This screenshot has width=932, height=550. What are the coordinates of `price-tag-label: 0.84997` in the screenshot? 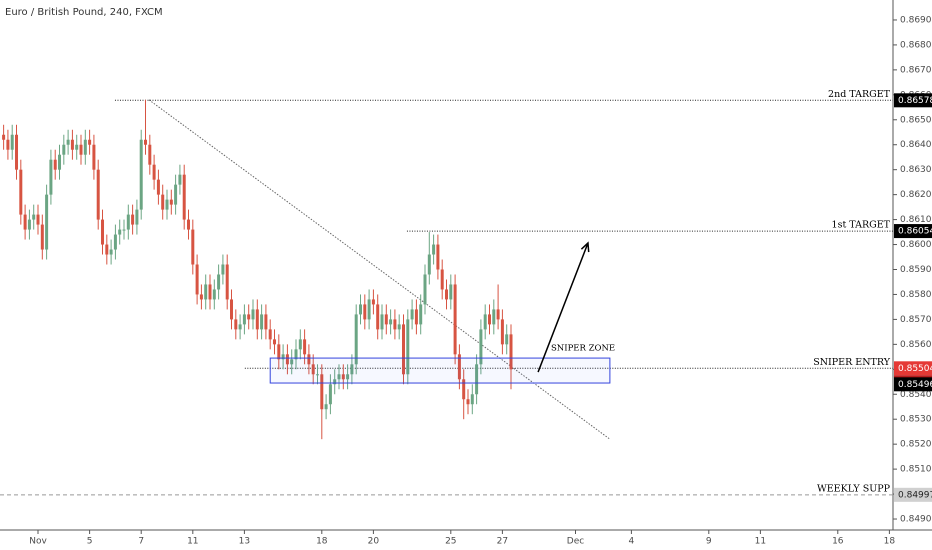 It's located at (915, 495).